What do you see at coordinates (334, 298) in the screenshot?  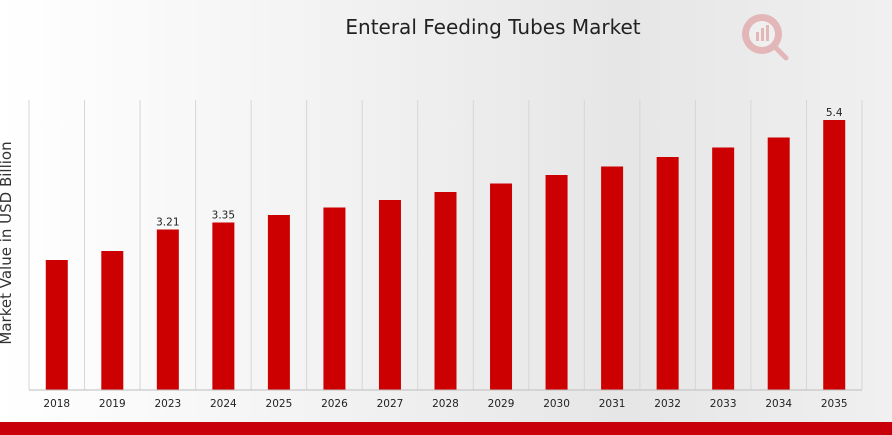 I see `bar-2026` at bounding box center [334, 298].